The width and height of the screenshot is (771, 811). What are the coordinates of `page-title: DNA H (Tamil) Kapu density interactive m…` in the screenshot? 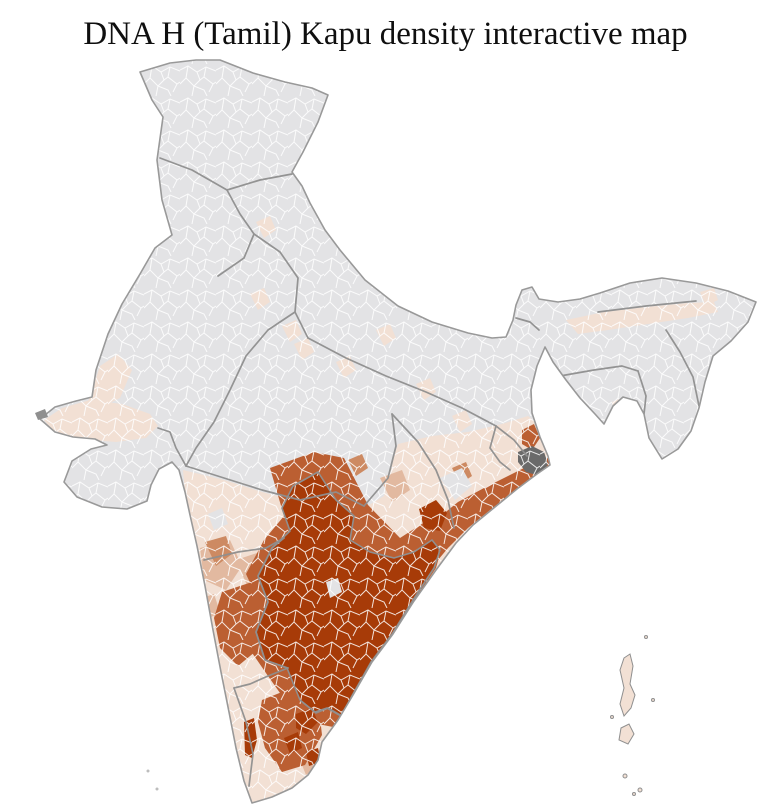 It's located at (385, 34).